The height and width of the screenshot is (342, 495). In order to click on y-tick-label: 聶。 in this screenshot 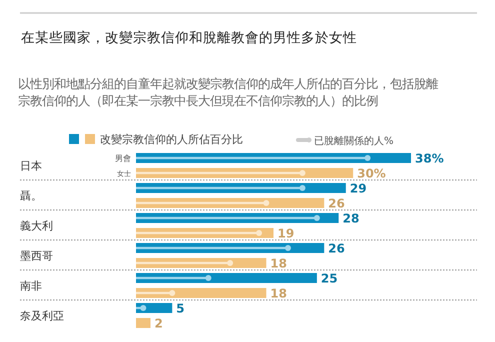, I will do `click(31, 196)`.